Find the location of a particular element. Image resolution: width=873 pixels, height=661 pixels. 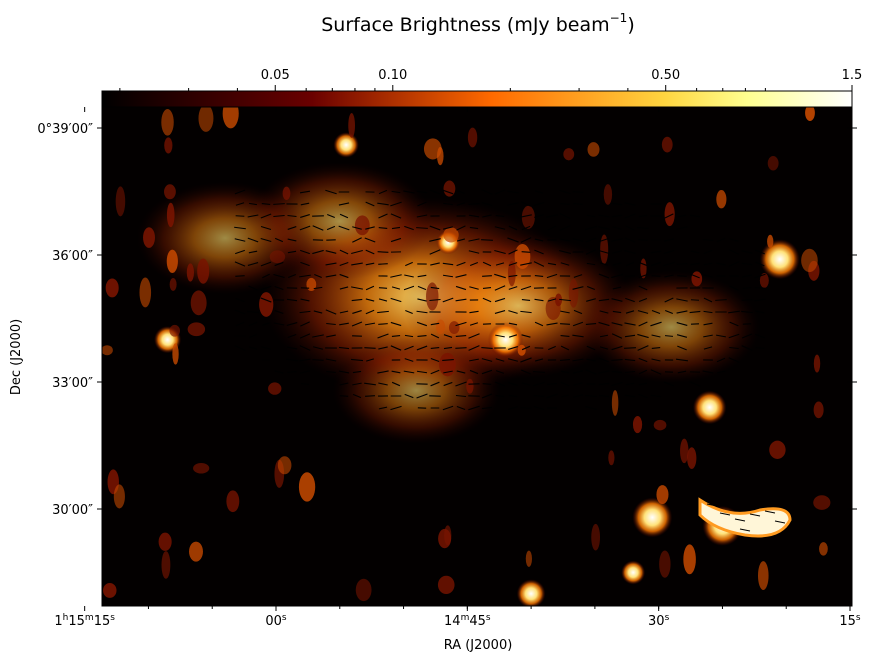

y-axis-label: Dec (J2000) is located at coordinates (16, 357).